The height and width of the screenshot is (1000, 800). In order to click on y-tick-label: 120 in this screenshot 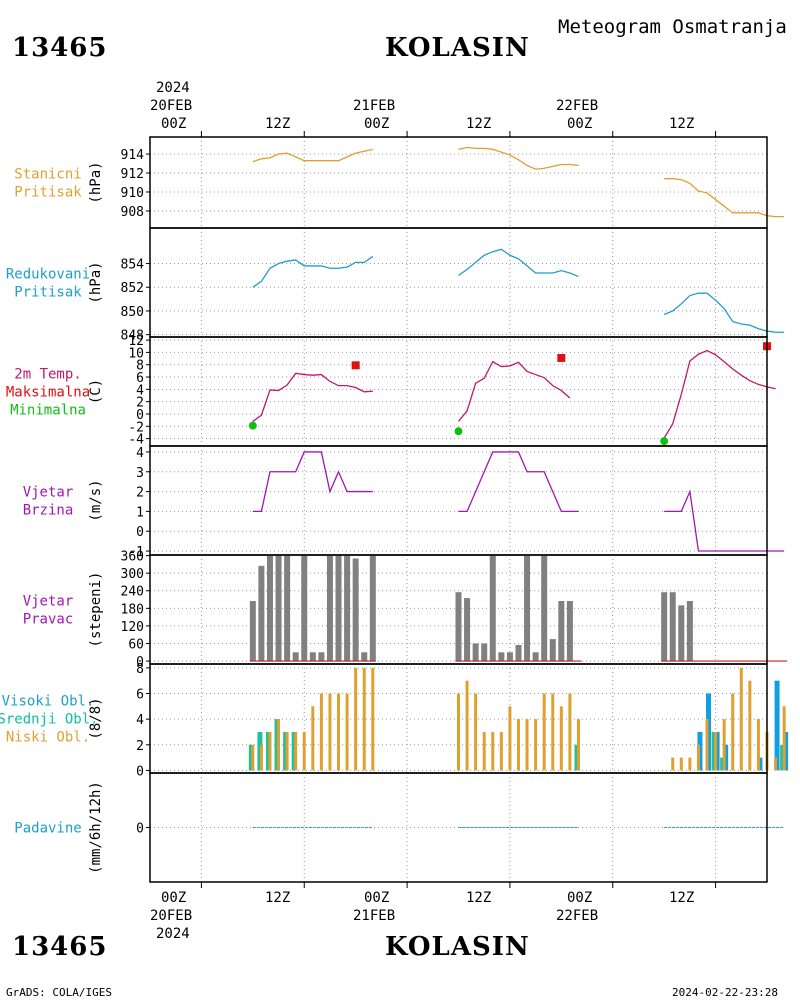, I will do `click(132, 627)`.